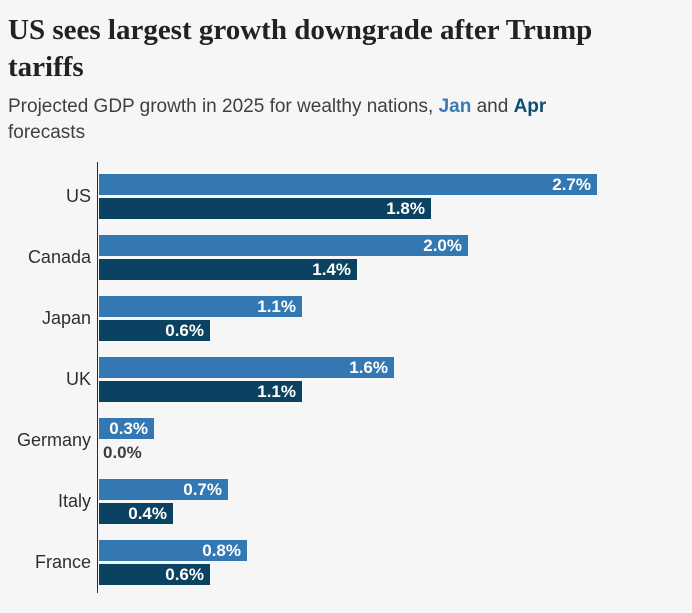  What do you see at coordinates (200, 306) in the screenshot?
I see `bar-jan: 1.1%` at bounding box center [200, 306].